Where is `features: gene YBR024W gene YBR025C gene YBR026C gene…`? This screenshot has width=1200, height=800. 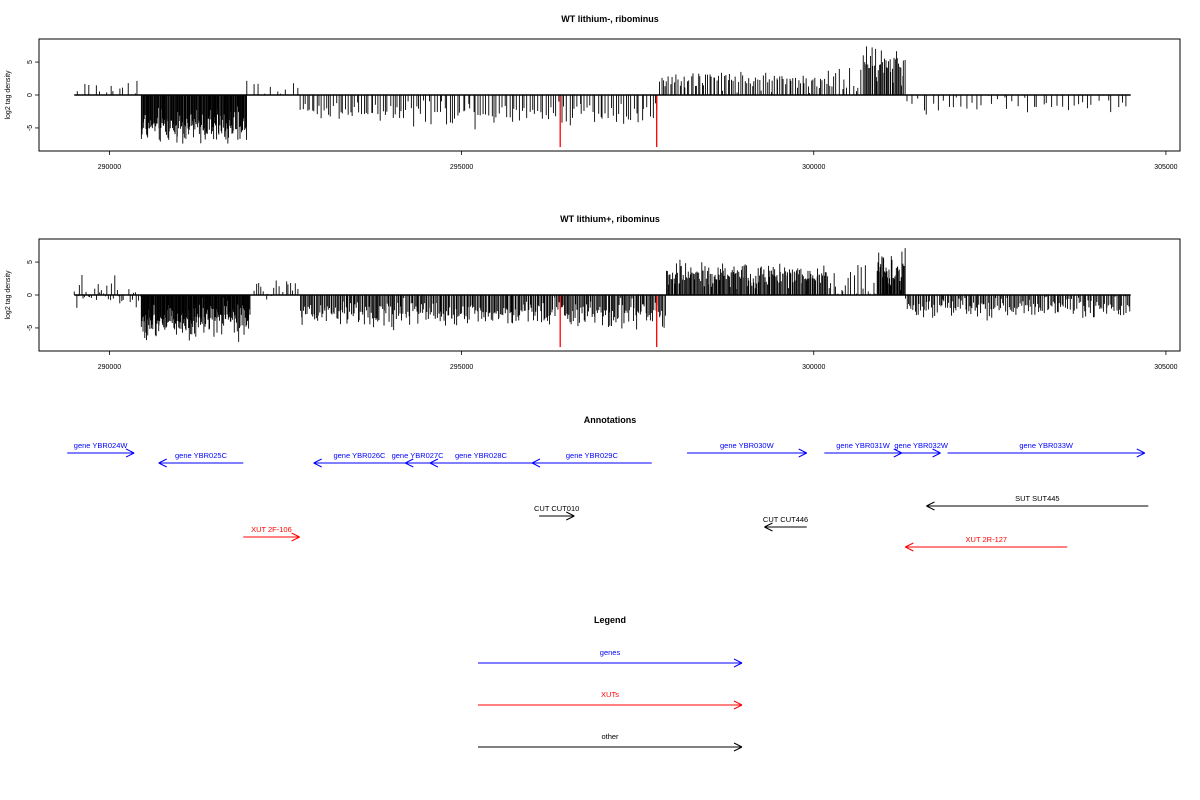 features: gene YBR024W gene YBR025C gene YBR026C gene… is located at coordinates (608, 496).